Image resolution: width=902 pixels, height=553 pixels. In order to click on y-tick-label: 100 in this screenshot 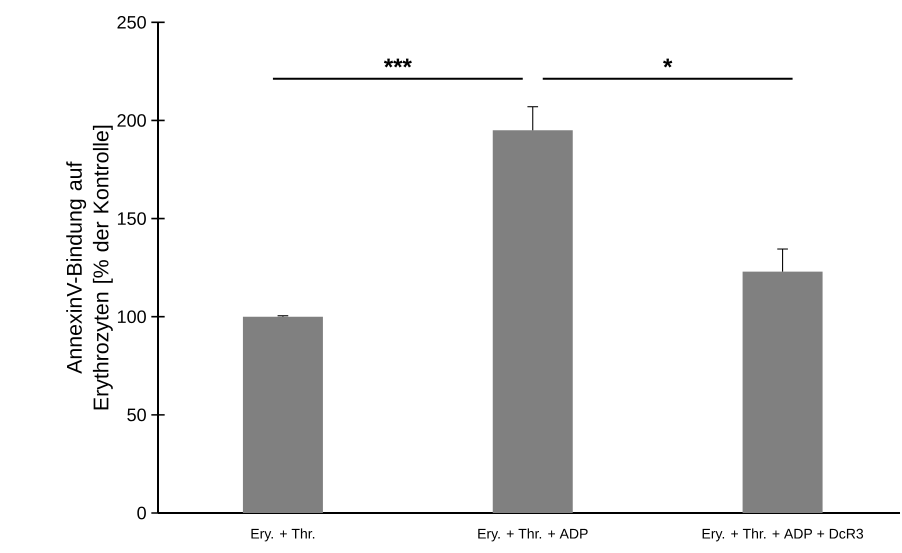, I will do `click(132, 317)`.